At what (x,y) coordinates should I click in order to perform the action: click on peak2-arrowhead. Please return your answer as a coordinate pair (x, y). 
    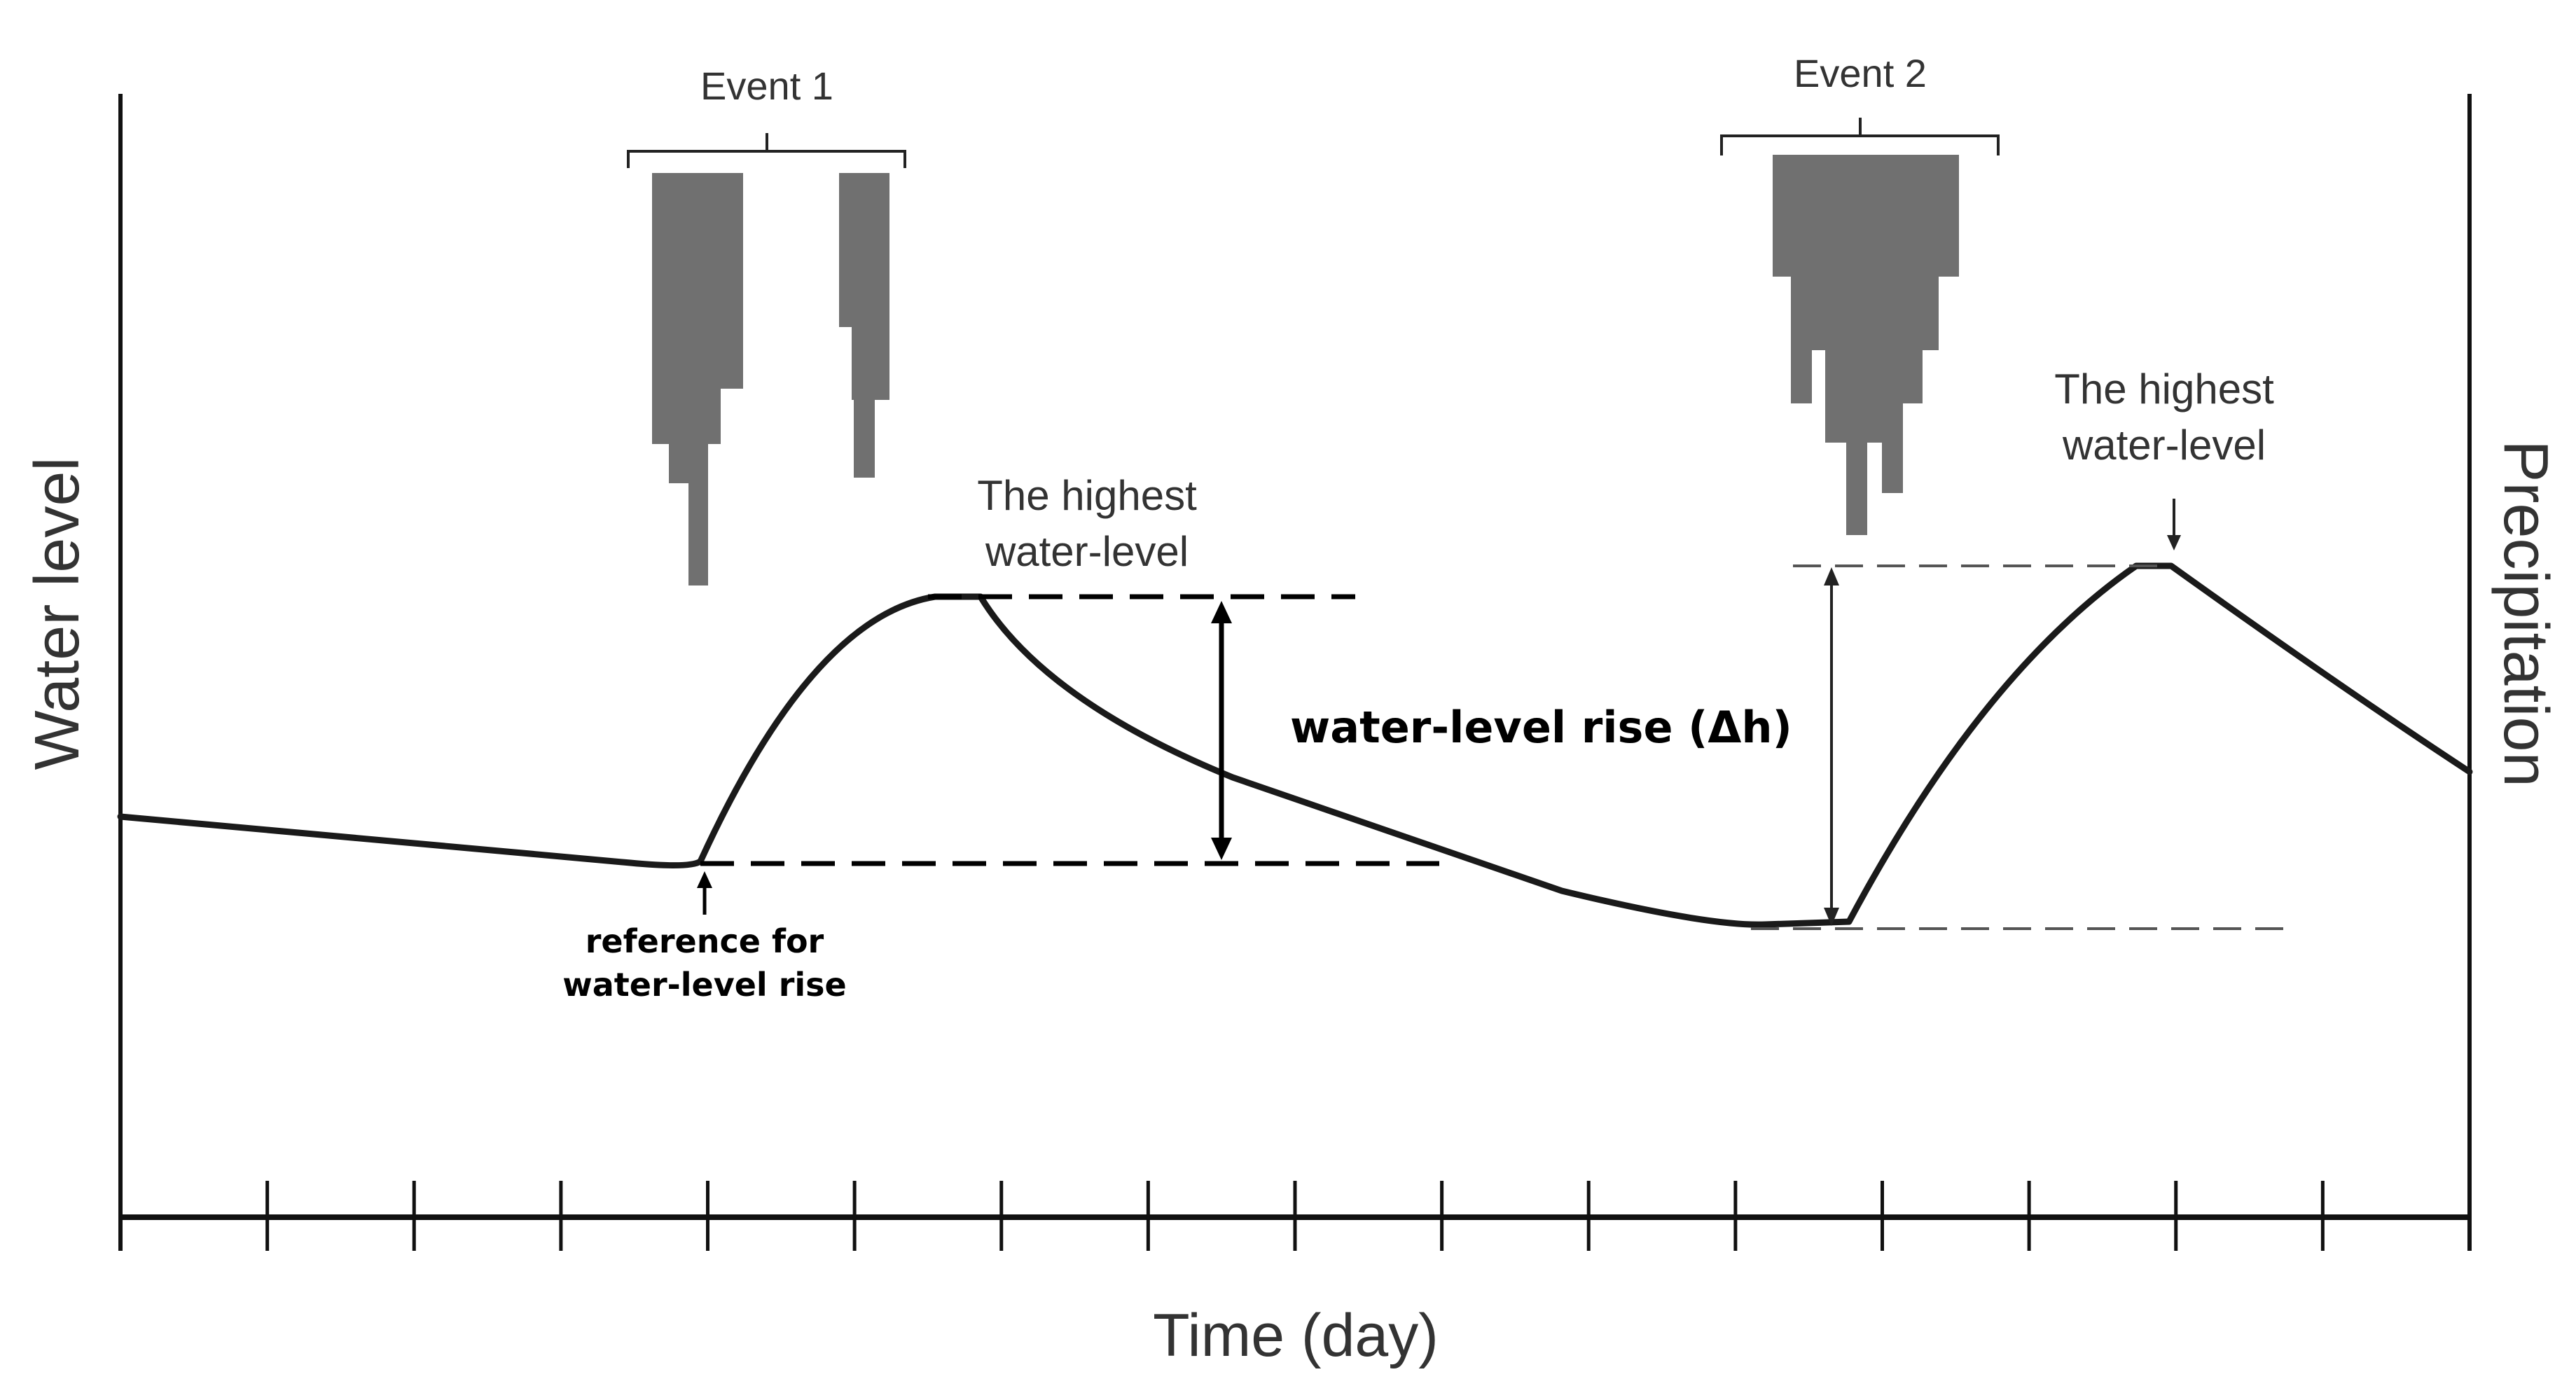
    Looking at the image, I should click on (2174, 542).